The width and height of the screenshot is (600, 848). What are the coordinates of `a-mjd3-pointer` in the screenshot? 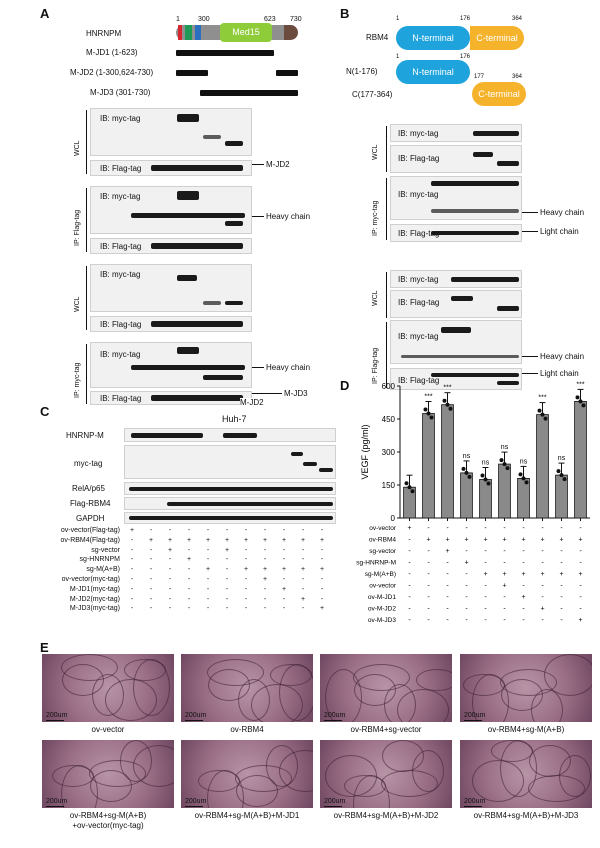 It's located at (267, 393).